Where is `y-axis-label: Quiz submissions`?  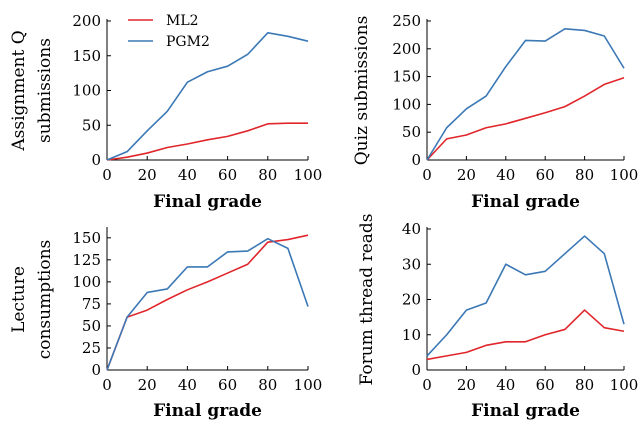
y-axis-label: Quiz submissions is located at coordinates (362, 91).